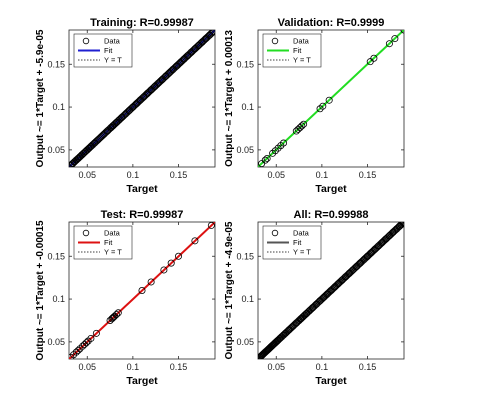 The image size is (490, 403). I want to click on y-axis-label: Output ~= 1*Target + -5.9e-05, so click(40, 98).